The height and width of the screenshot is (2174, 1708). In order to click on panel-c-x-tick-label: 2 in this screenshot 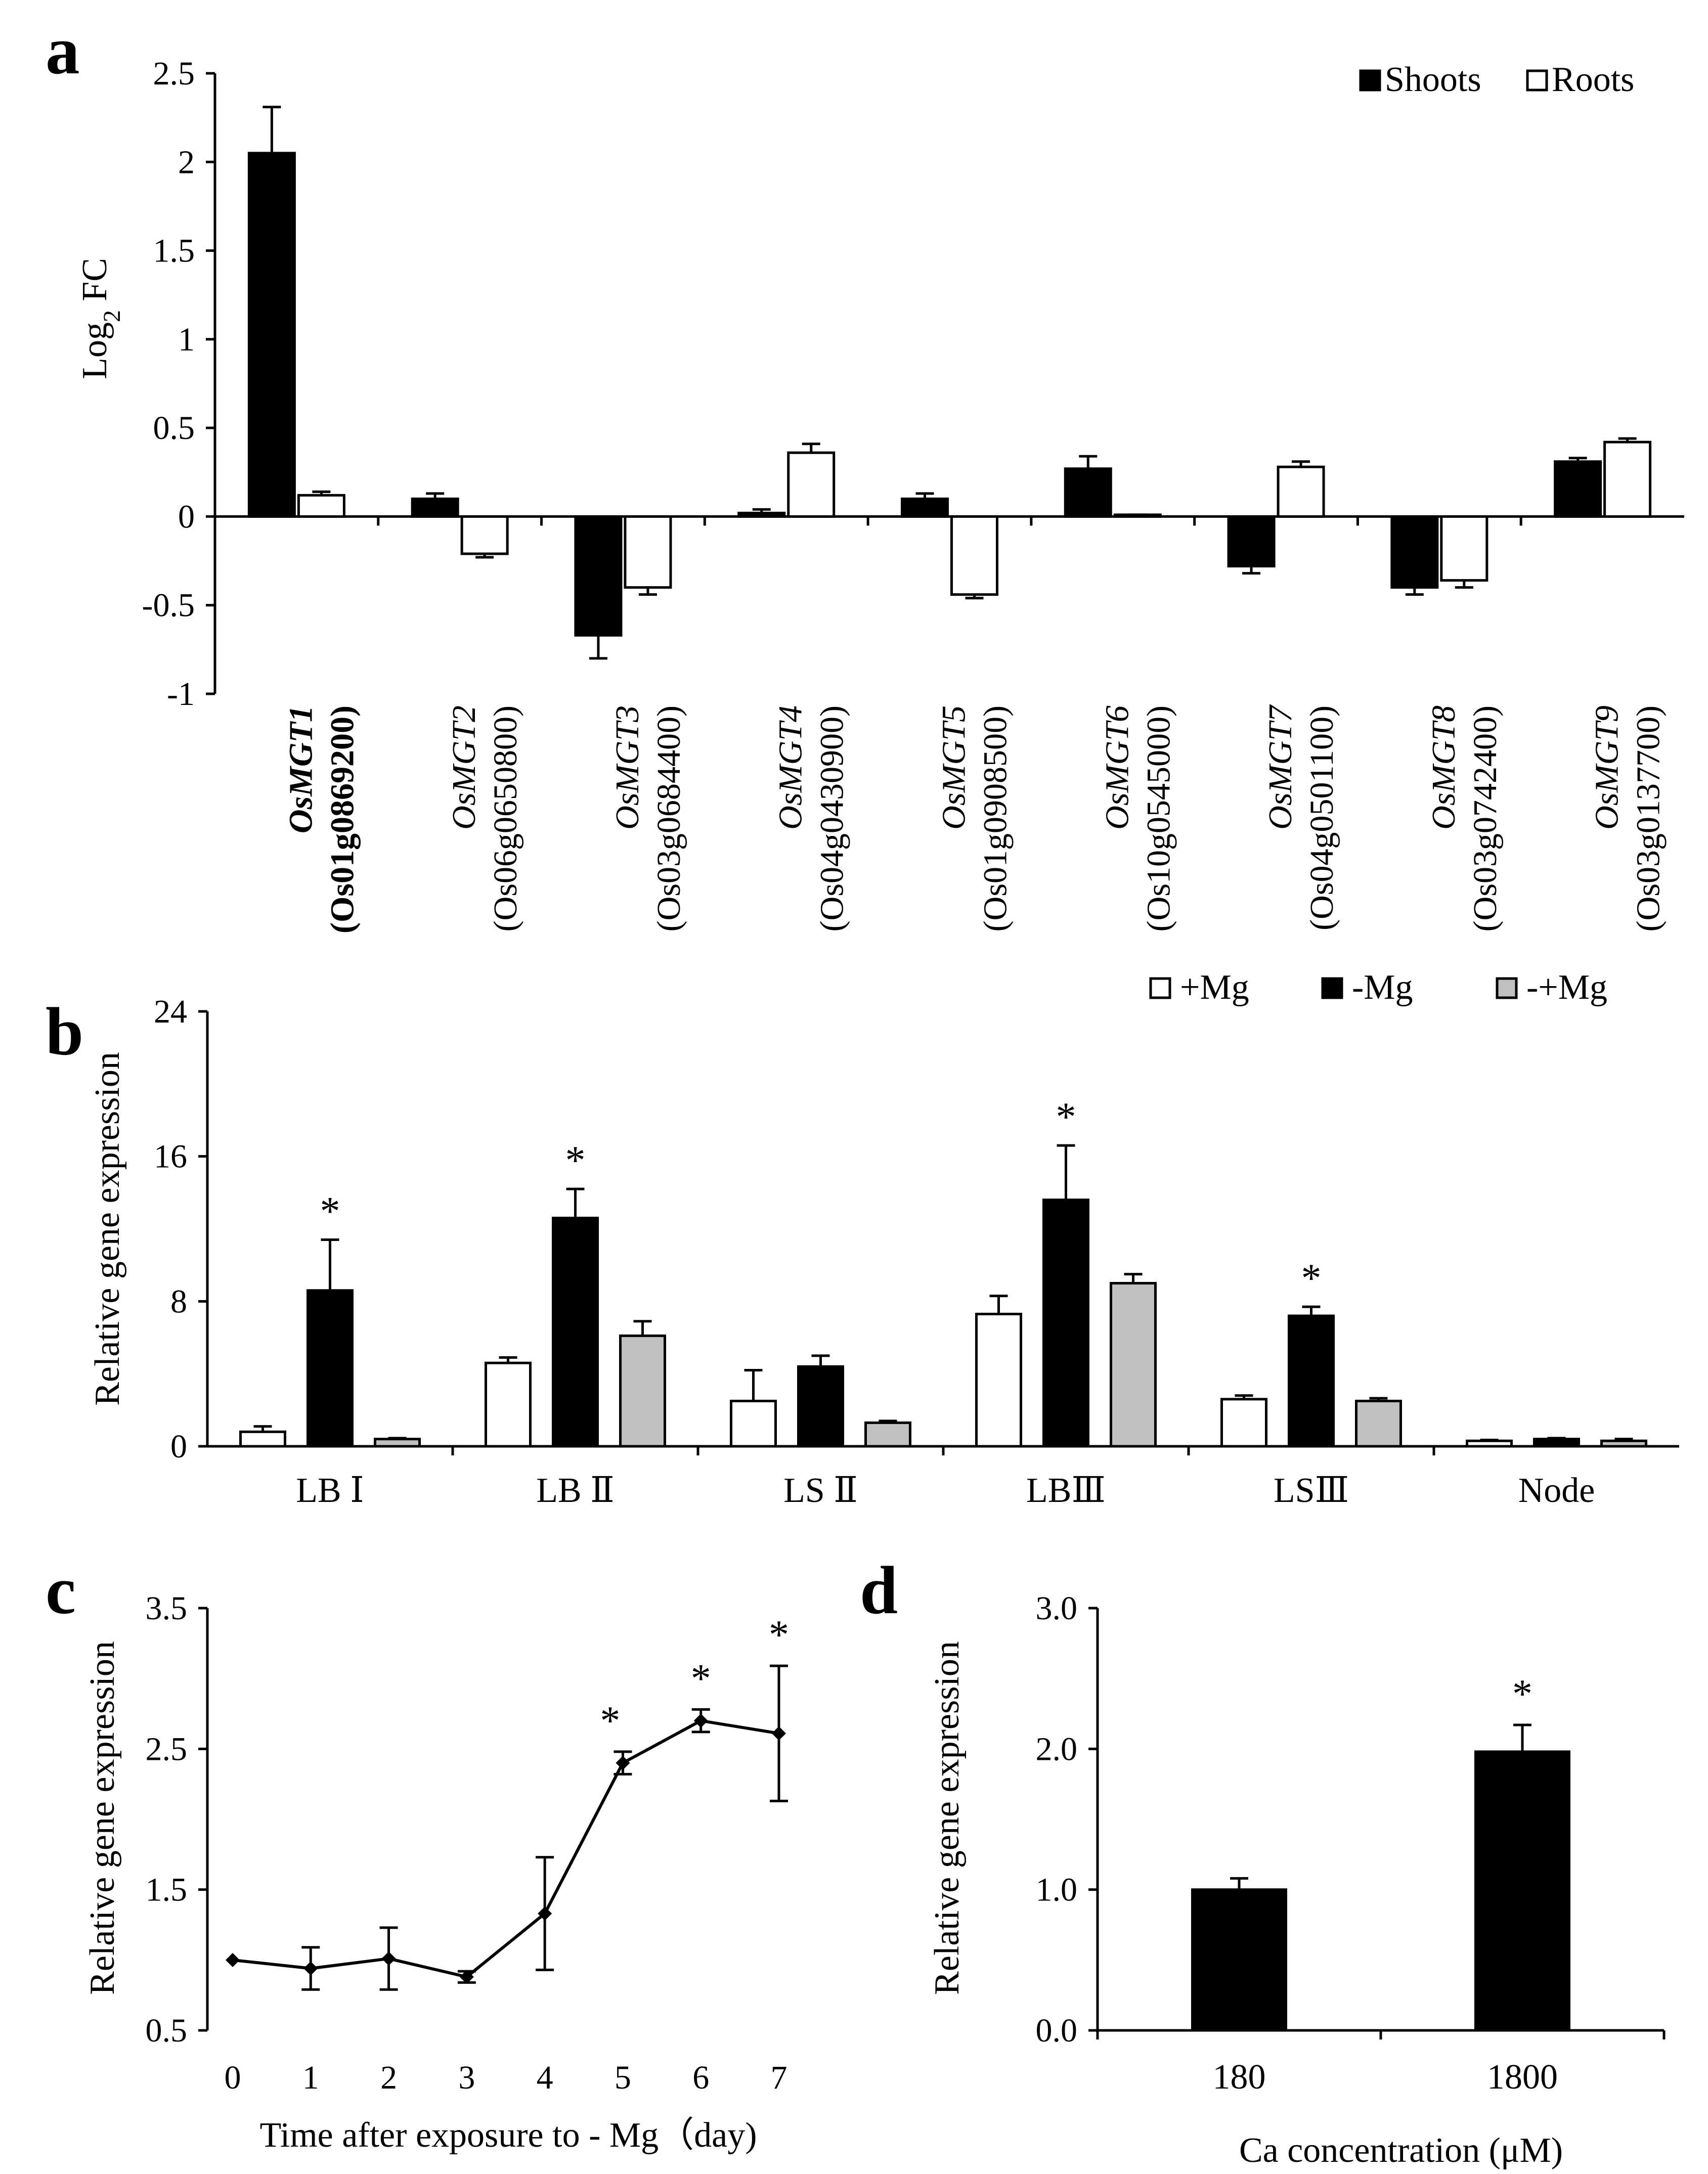, I will do `click(389, 2077)`.